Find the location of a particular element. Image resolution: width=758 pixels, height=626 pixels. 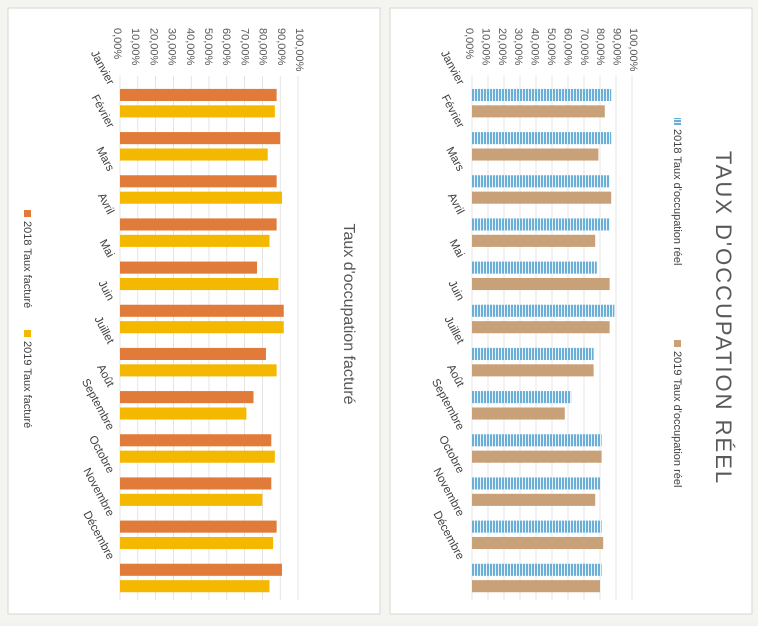

legend-item: 2018 Taux d'occupation réel is located at coordinates (677, 191).